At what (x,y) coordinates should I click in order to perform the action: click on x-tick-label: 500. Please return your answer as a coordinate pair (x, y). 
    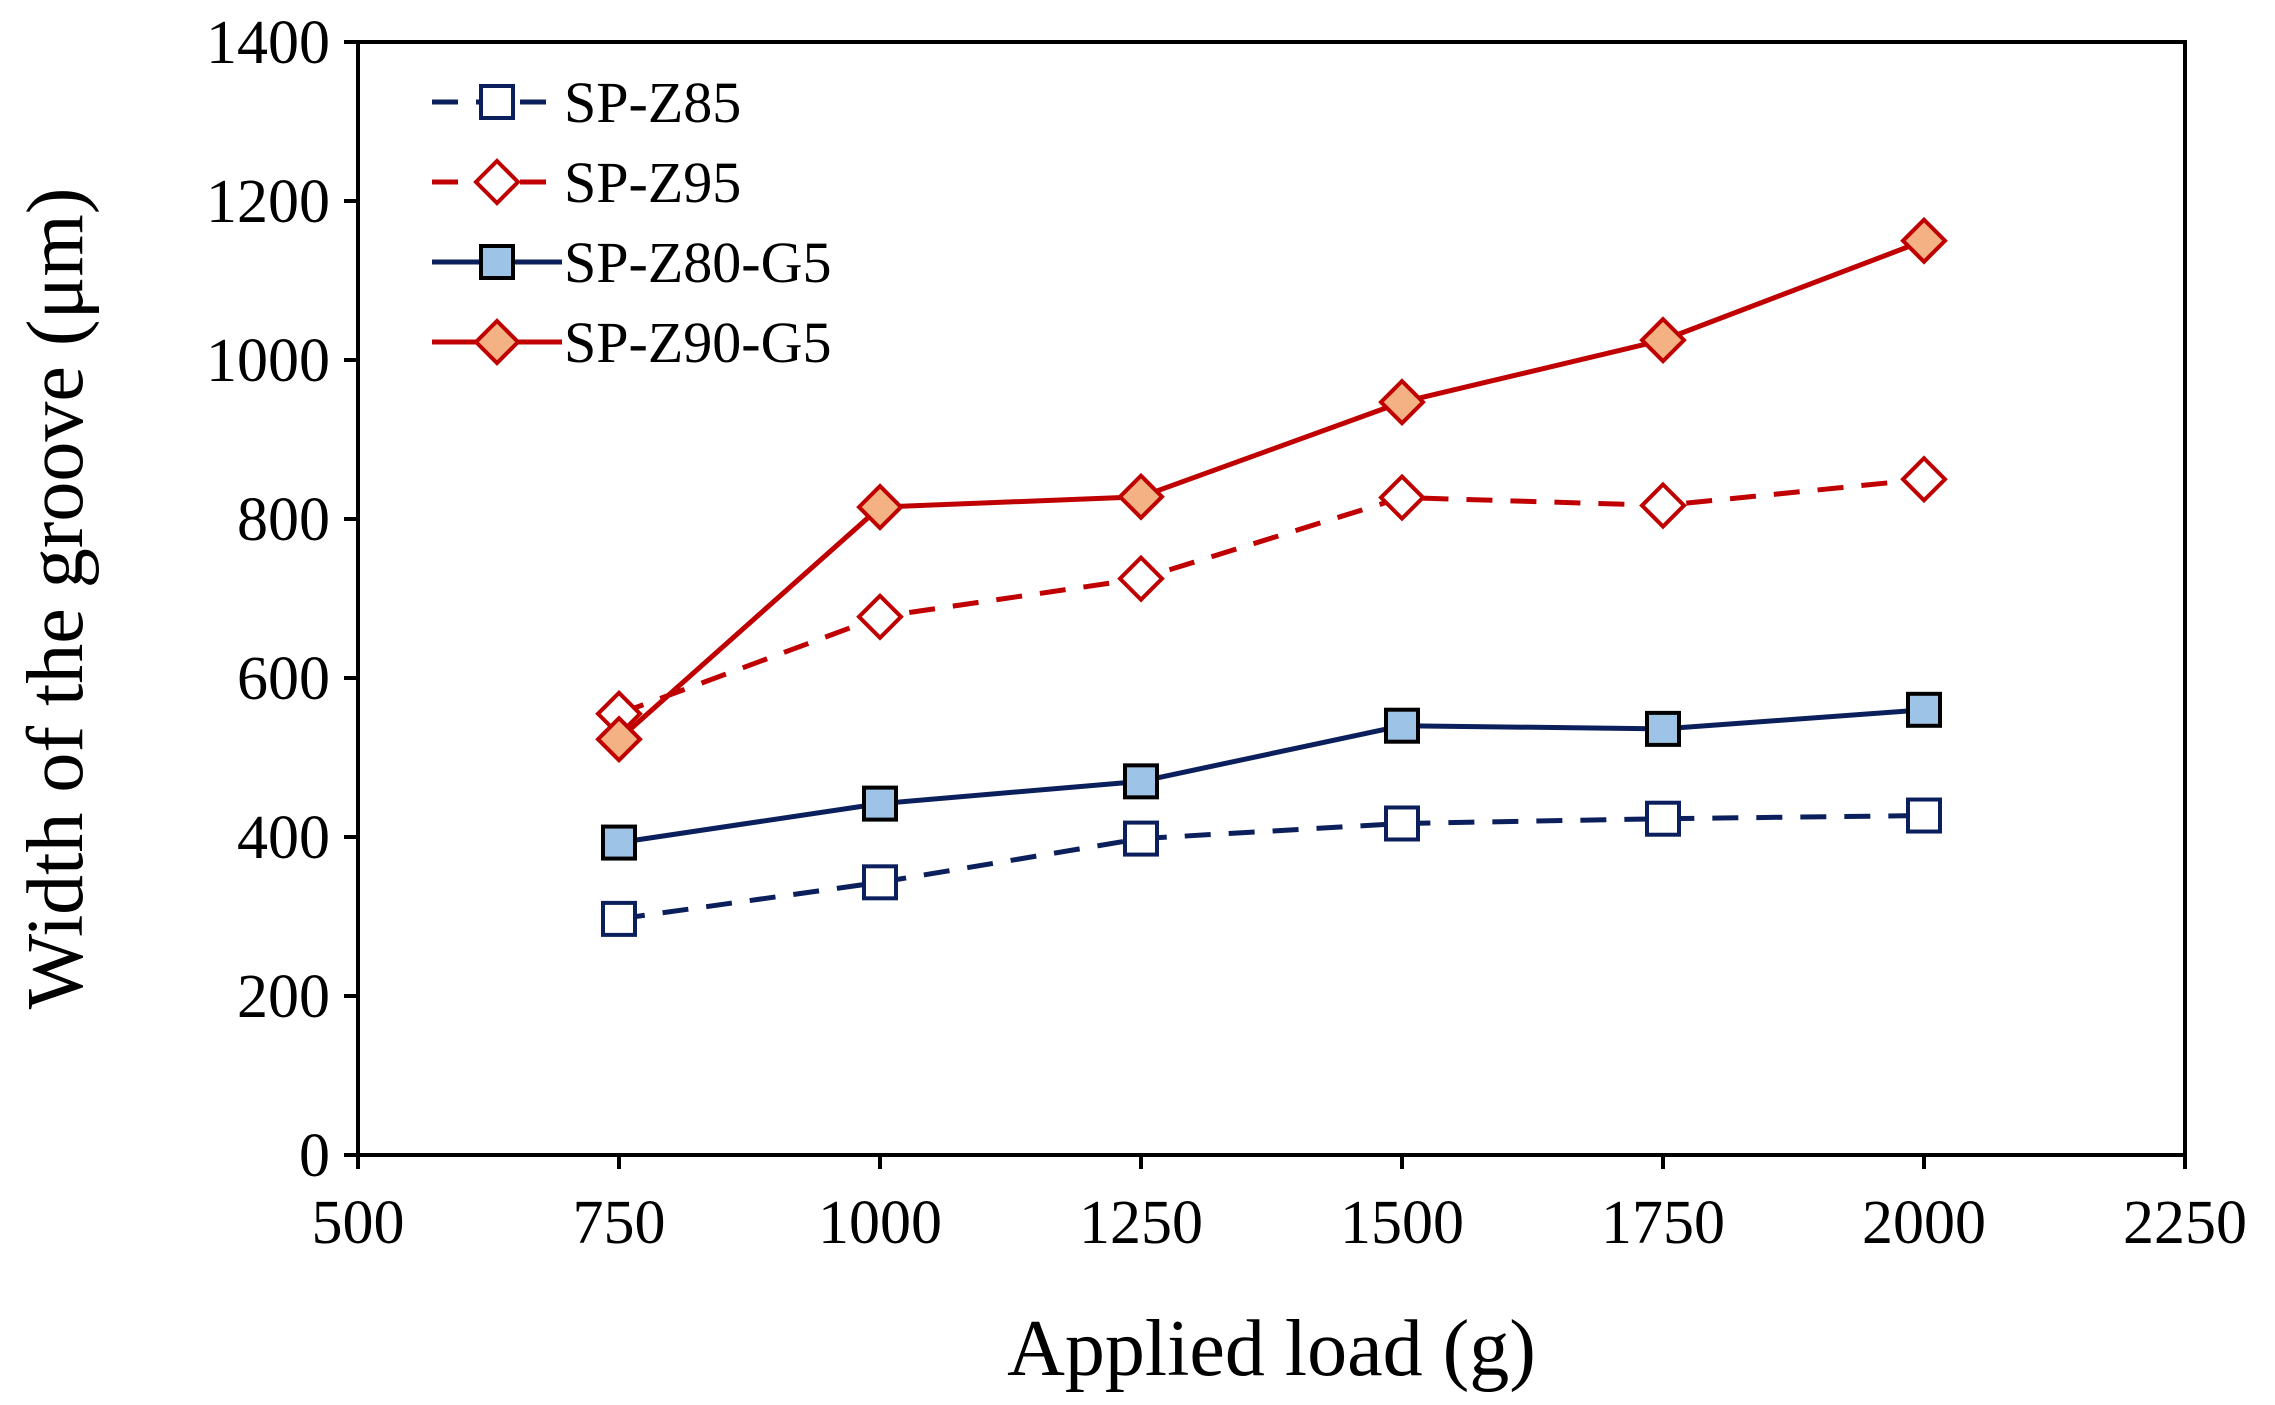
    Looking at the image, I should click on (358, 1223).